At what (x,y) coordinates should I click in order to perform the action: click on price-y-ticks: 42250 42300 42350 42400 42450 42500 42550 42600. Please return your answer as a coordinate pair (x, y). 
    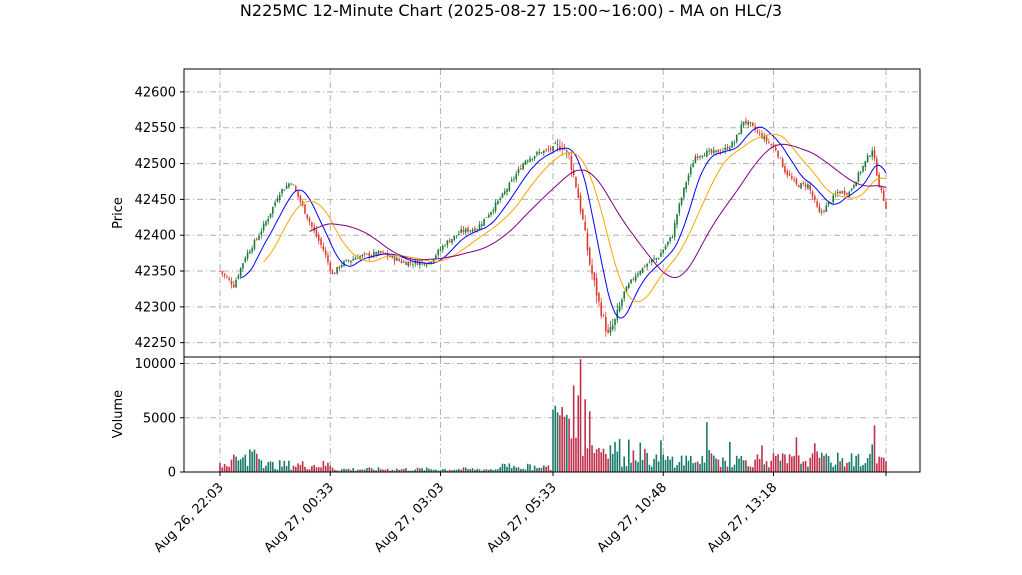
    Looking at the image, I should click on (159, 218).